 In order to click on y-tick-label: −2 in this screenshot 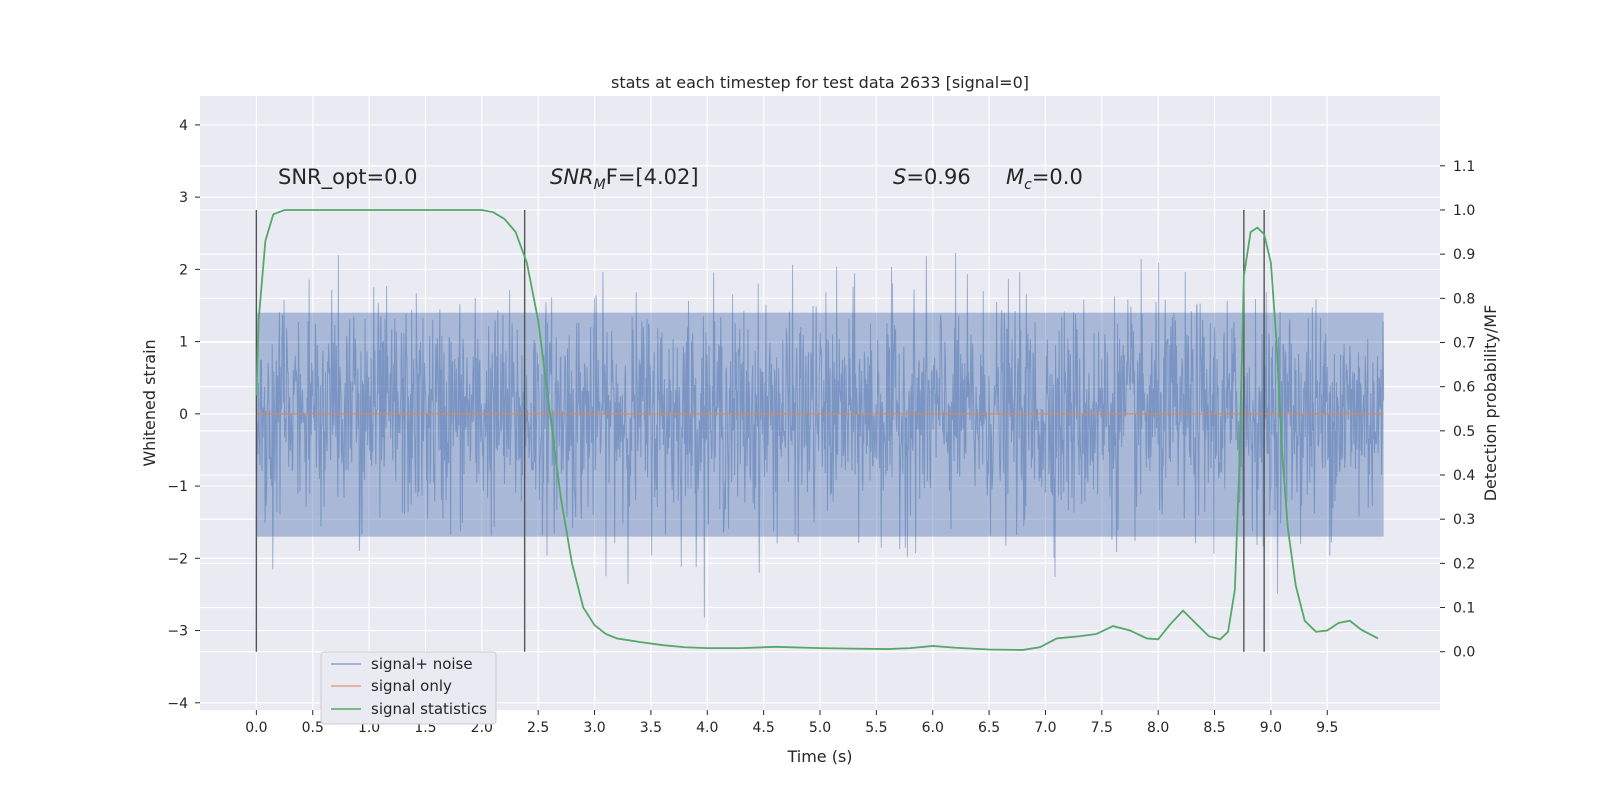, I will do `click(177, 559)`.